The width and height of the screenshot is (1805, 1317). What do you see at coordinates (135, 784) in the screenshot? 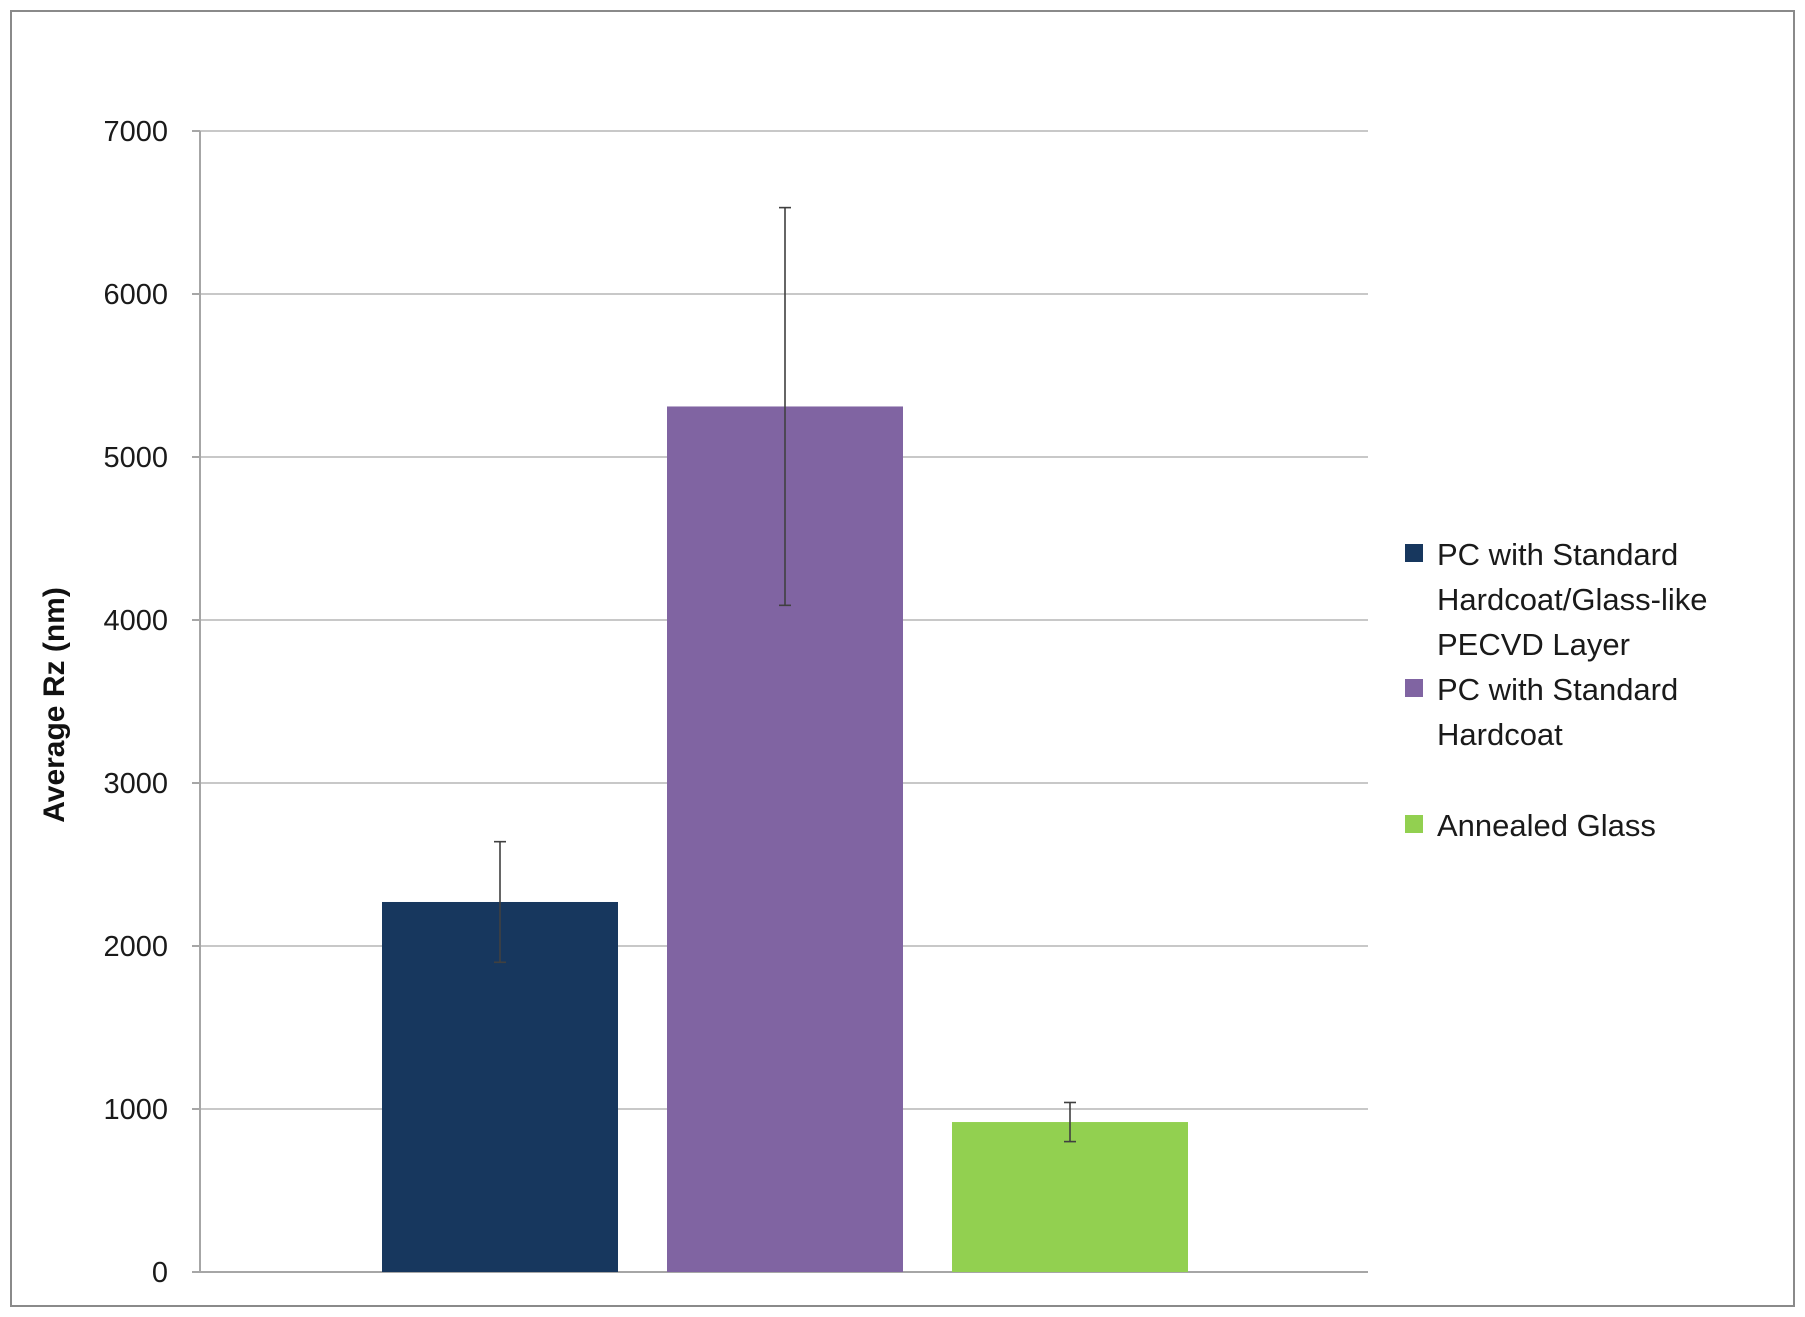
I see `y-tick-label: 3000` at bounding box center [135, 784].